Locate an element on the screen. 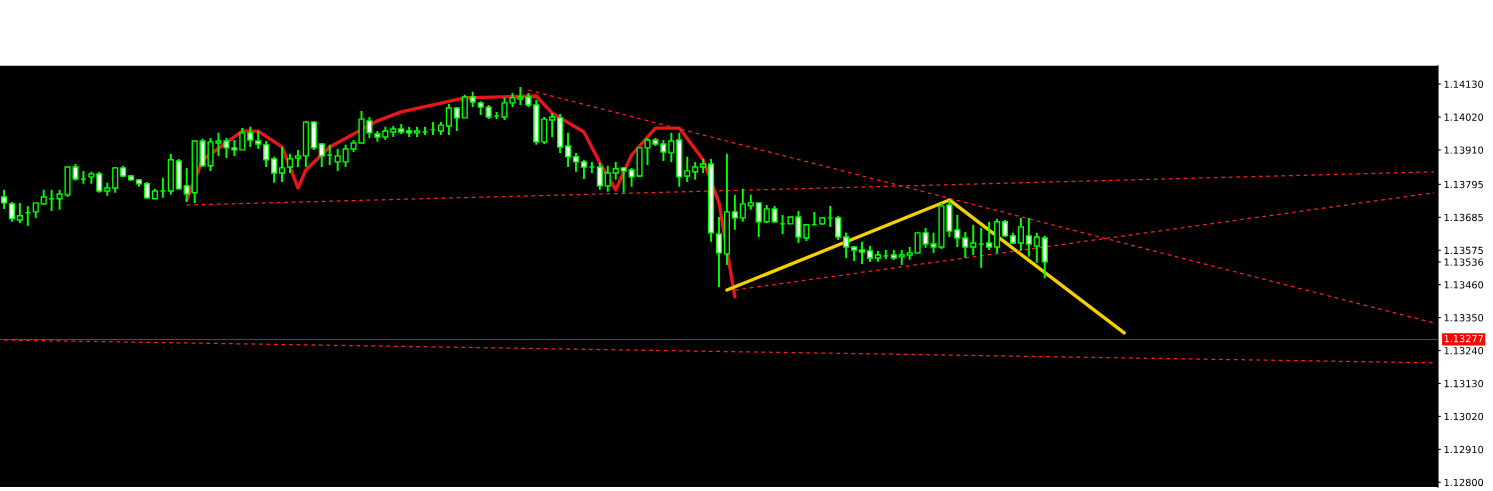  y-tick-label: 1.13685 is located at coordinates (1463, 217).